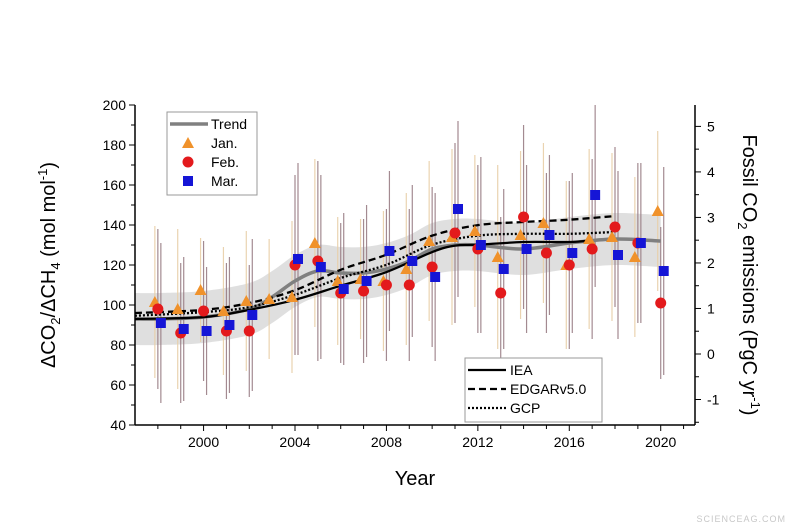 The image size is (800, 530). I want to click on y2-axis-label-part: -1, so click(755, 403).